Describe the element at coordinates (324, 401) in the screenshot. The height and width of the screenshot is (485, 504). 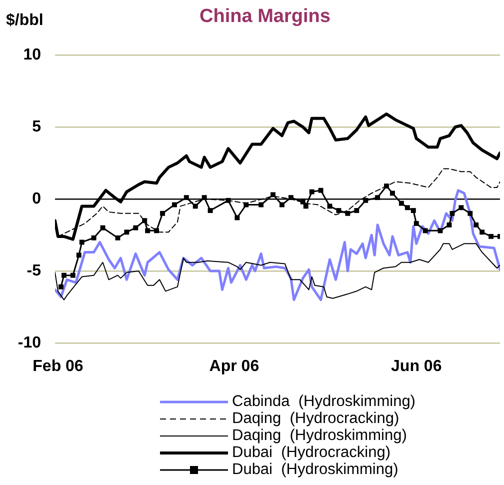
I see `legend-label: Cabinda (Hydroskimming)` at that location.